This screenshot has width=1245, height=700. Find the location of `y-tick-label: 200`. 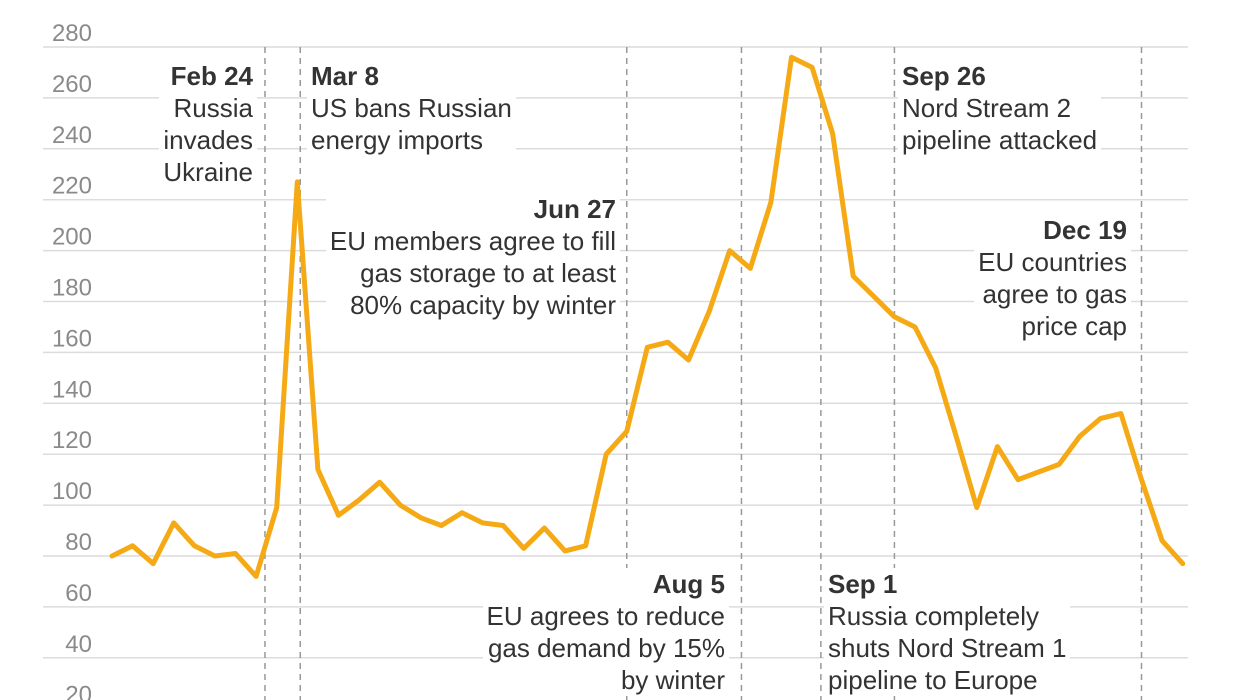

y-tick-label: 200 is located at coordinates (72, 237).